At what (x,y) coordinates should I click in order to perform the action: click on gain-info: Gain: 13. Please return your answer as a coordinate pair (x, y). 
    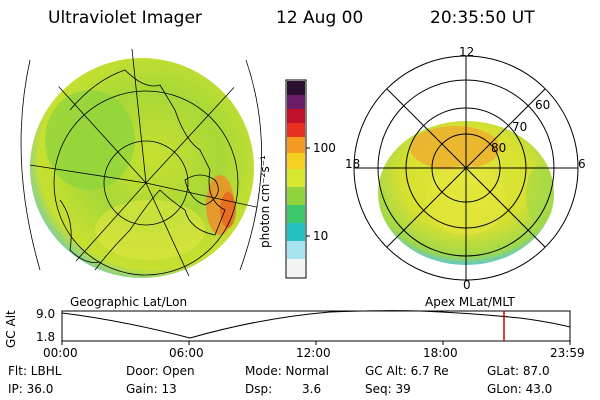
    Looking at the image, I should click on (151, 389).